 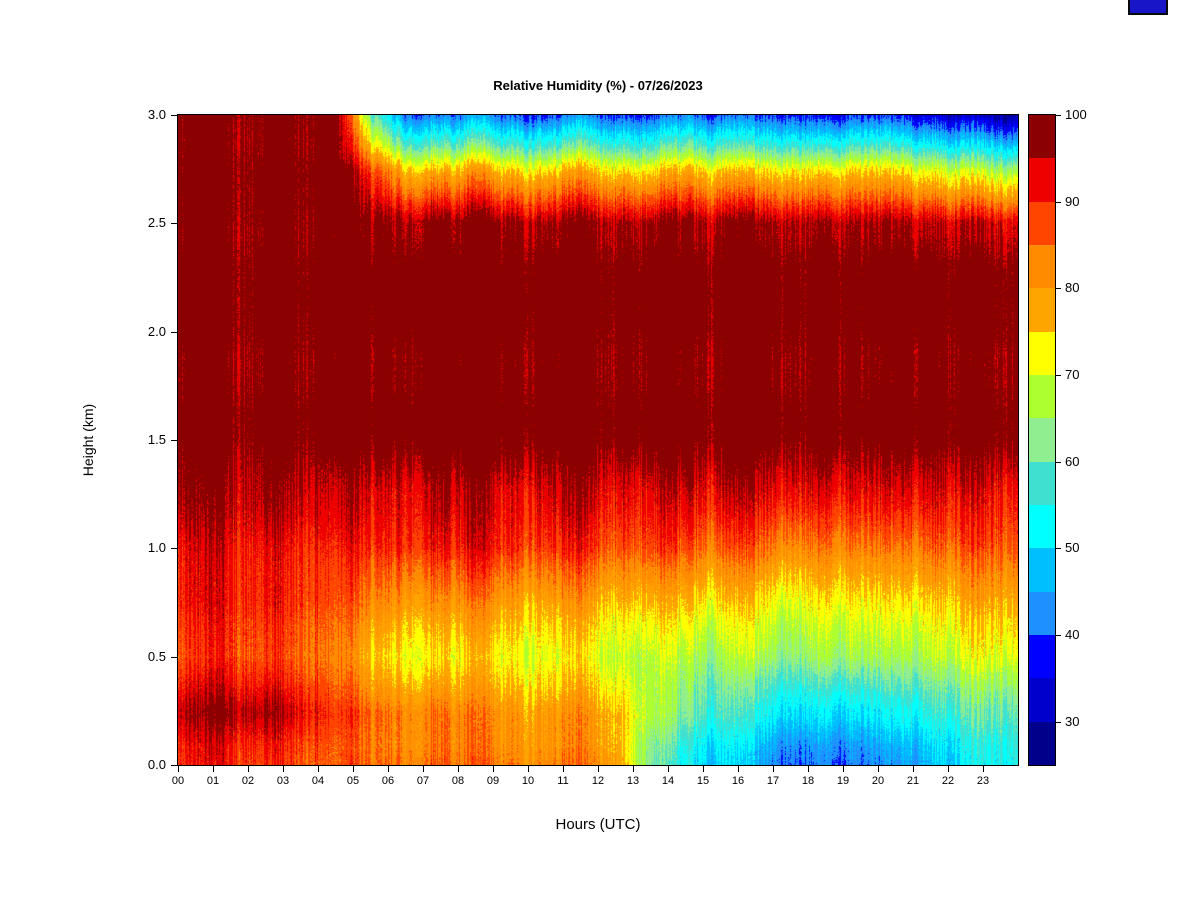 I want to click on y-axis-tick-label: 3.0, so click(x=156, y=114).